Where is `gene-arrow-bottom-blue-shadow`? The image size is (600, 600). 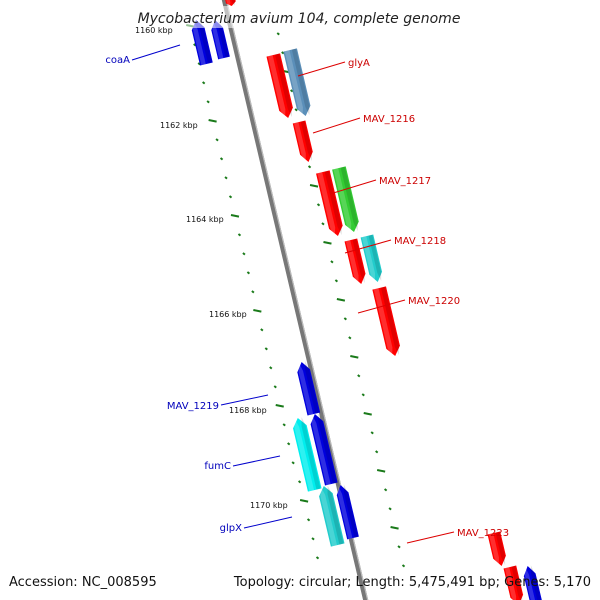 gene-arrow-bottom-blue-shadow is located at coordinates (536, 582).